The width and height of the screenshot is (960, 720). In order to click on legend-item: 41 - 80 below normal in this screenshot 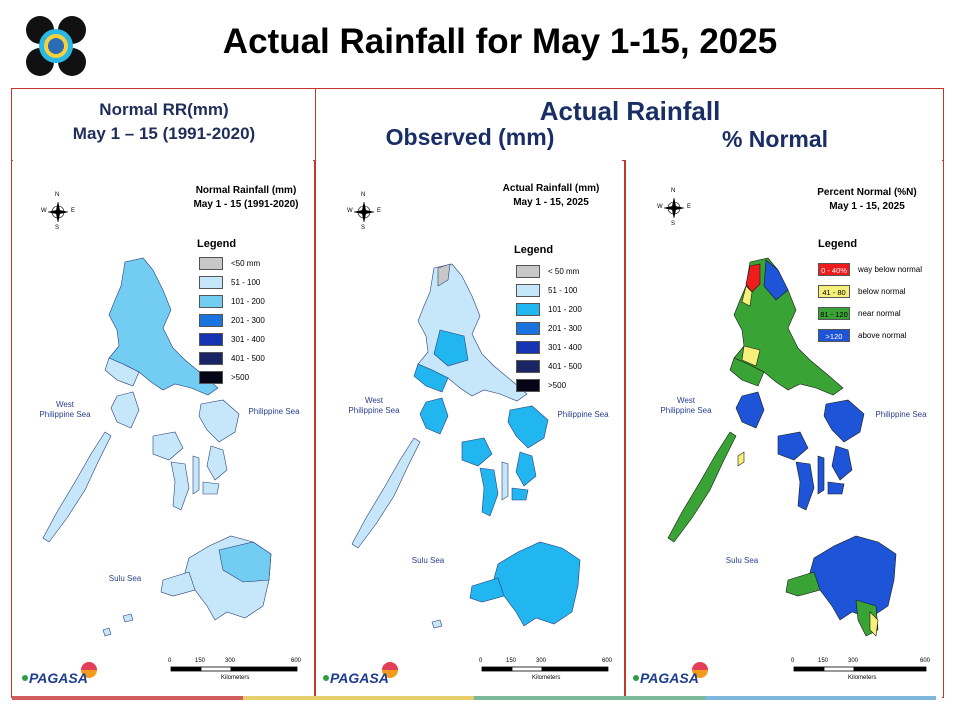, I will do `click(862, 291)`.